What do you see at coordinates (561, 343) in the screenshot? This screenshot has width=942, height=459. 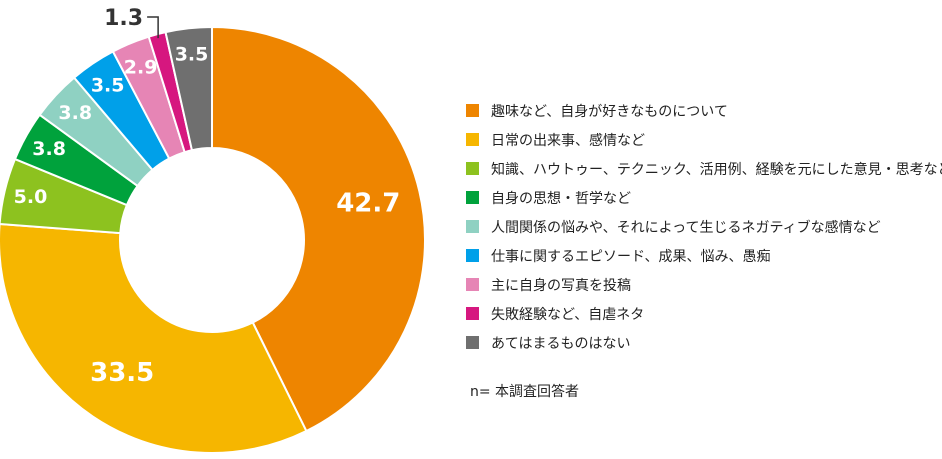 I see `legend-label: あてはまるものはない` at bounding box center [561, 343].